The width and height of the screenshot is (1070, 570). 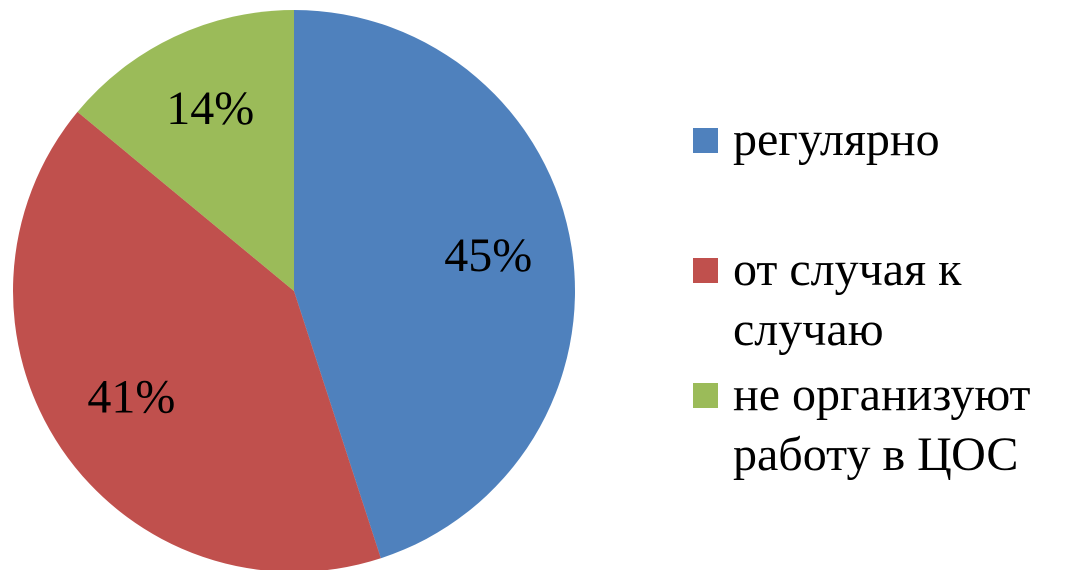 What do you see at coordinates (836, 139) in the screenshot?
I see `legend-label: регулярно` at bounding box center [836, 139].